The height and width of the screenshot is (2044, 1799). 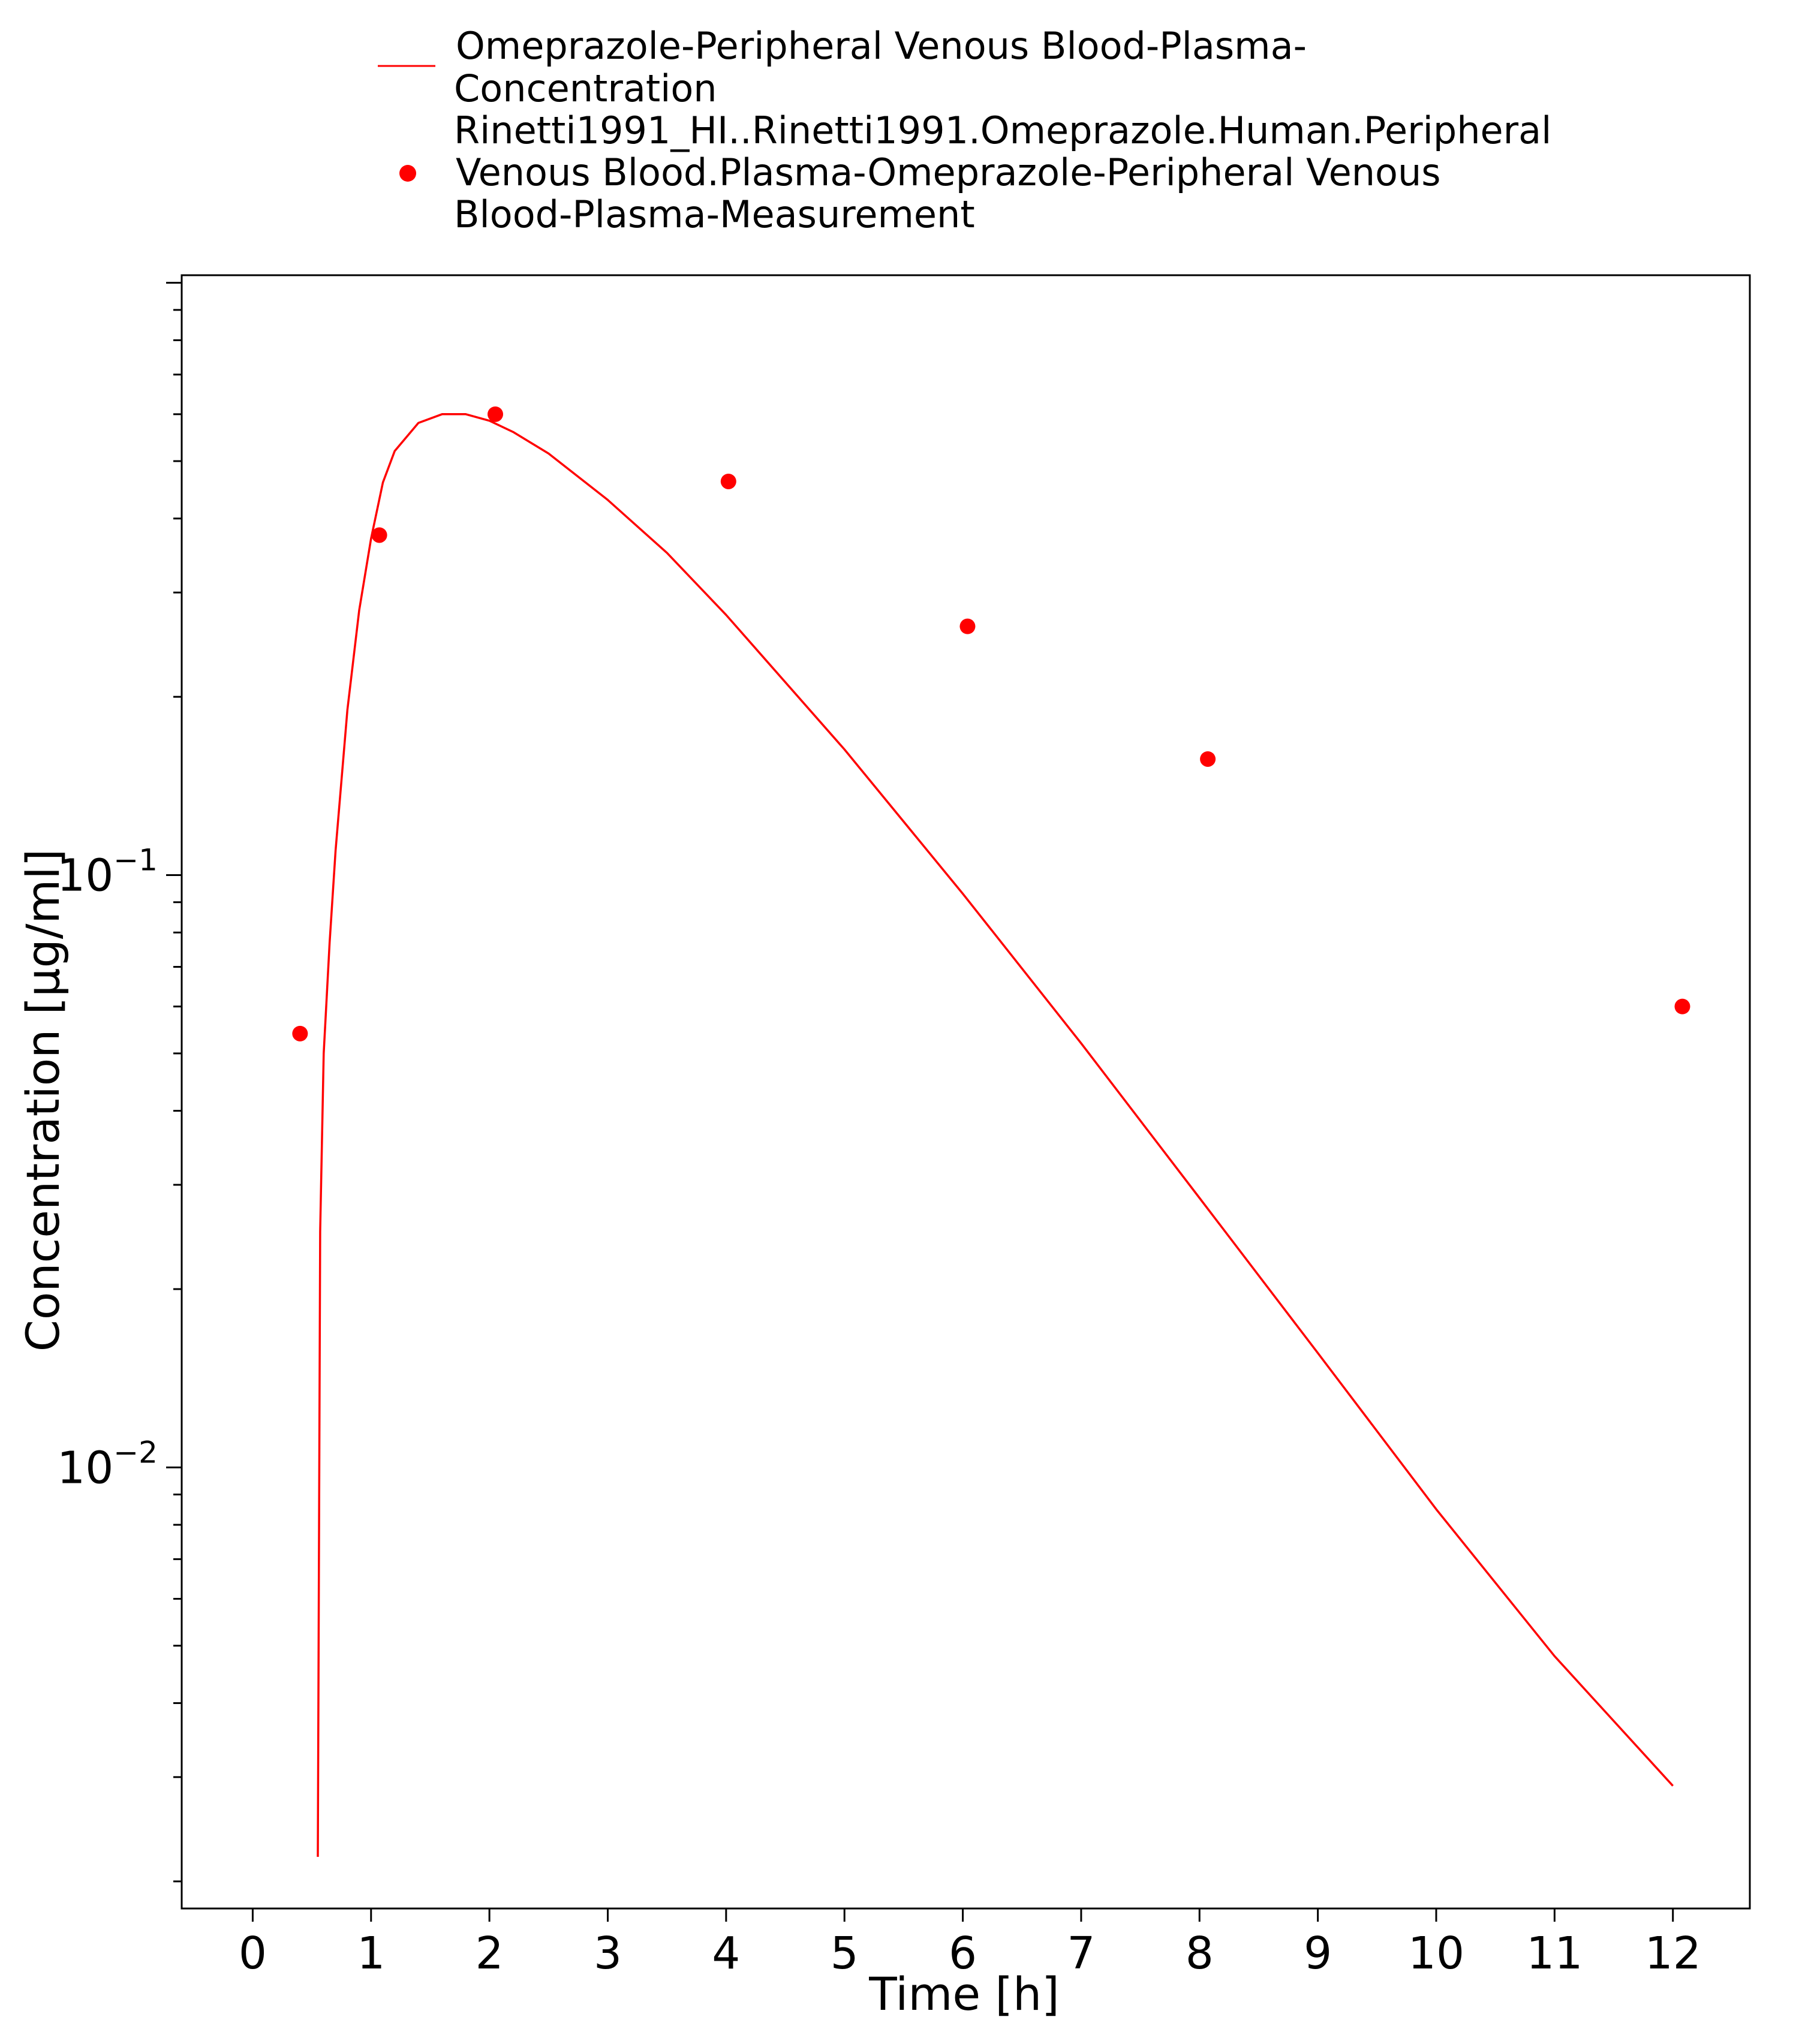 What do you see at coordinates (135, 860) in the screenshot?
I see `y-tick-exponent: −1` at bounding box center [135, 860].